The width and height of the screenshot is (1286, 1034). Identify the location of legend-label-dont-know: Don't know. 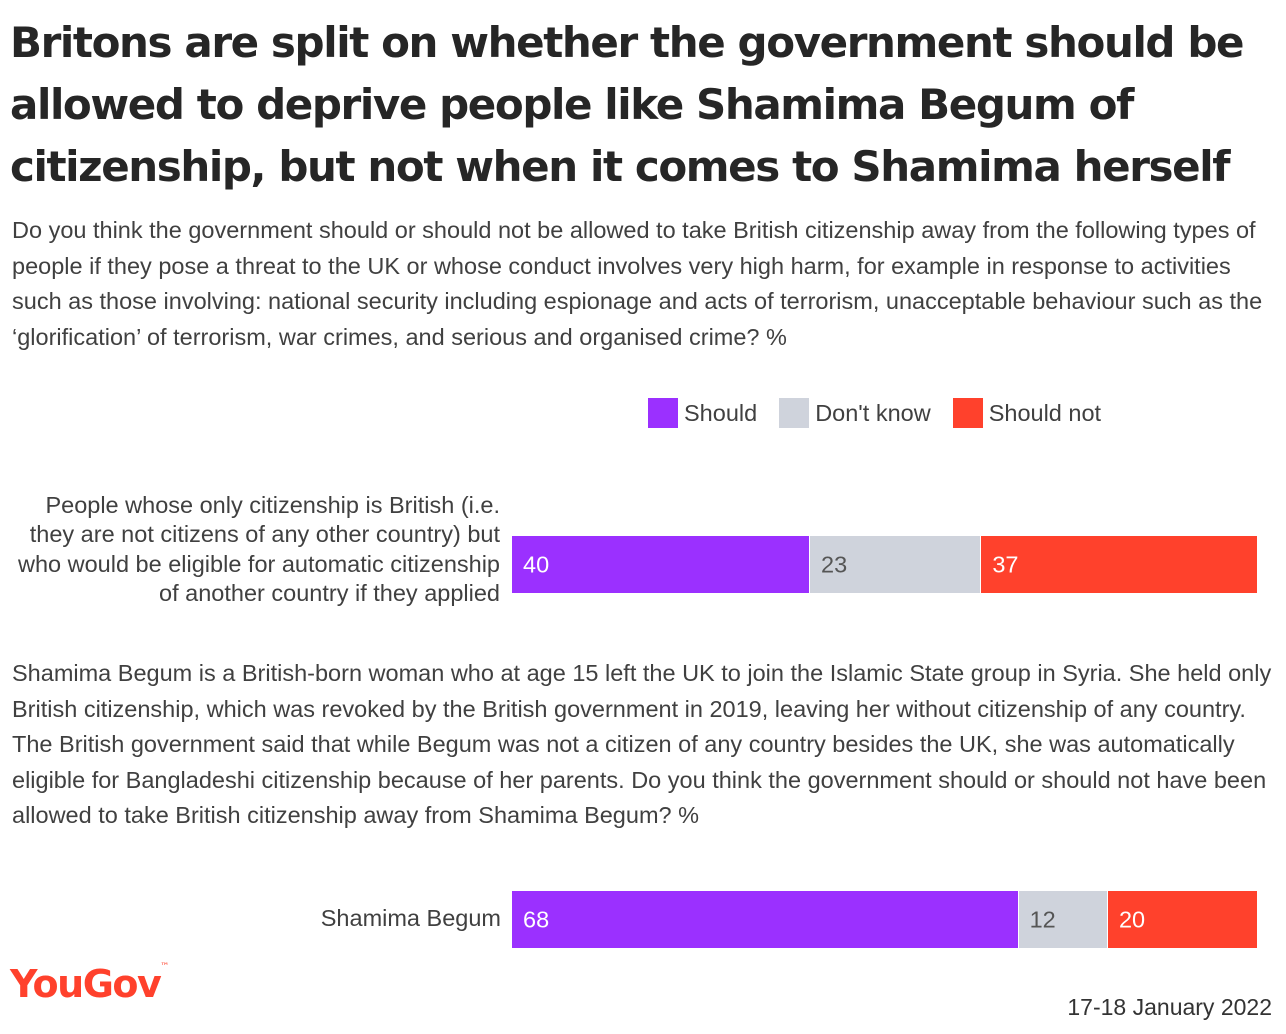
(873, 412).